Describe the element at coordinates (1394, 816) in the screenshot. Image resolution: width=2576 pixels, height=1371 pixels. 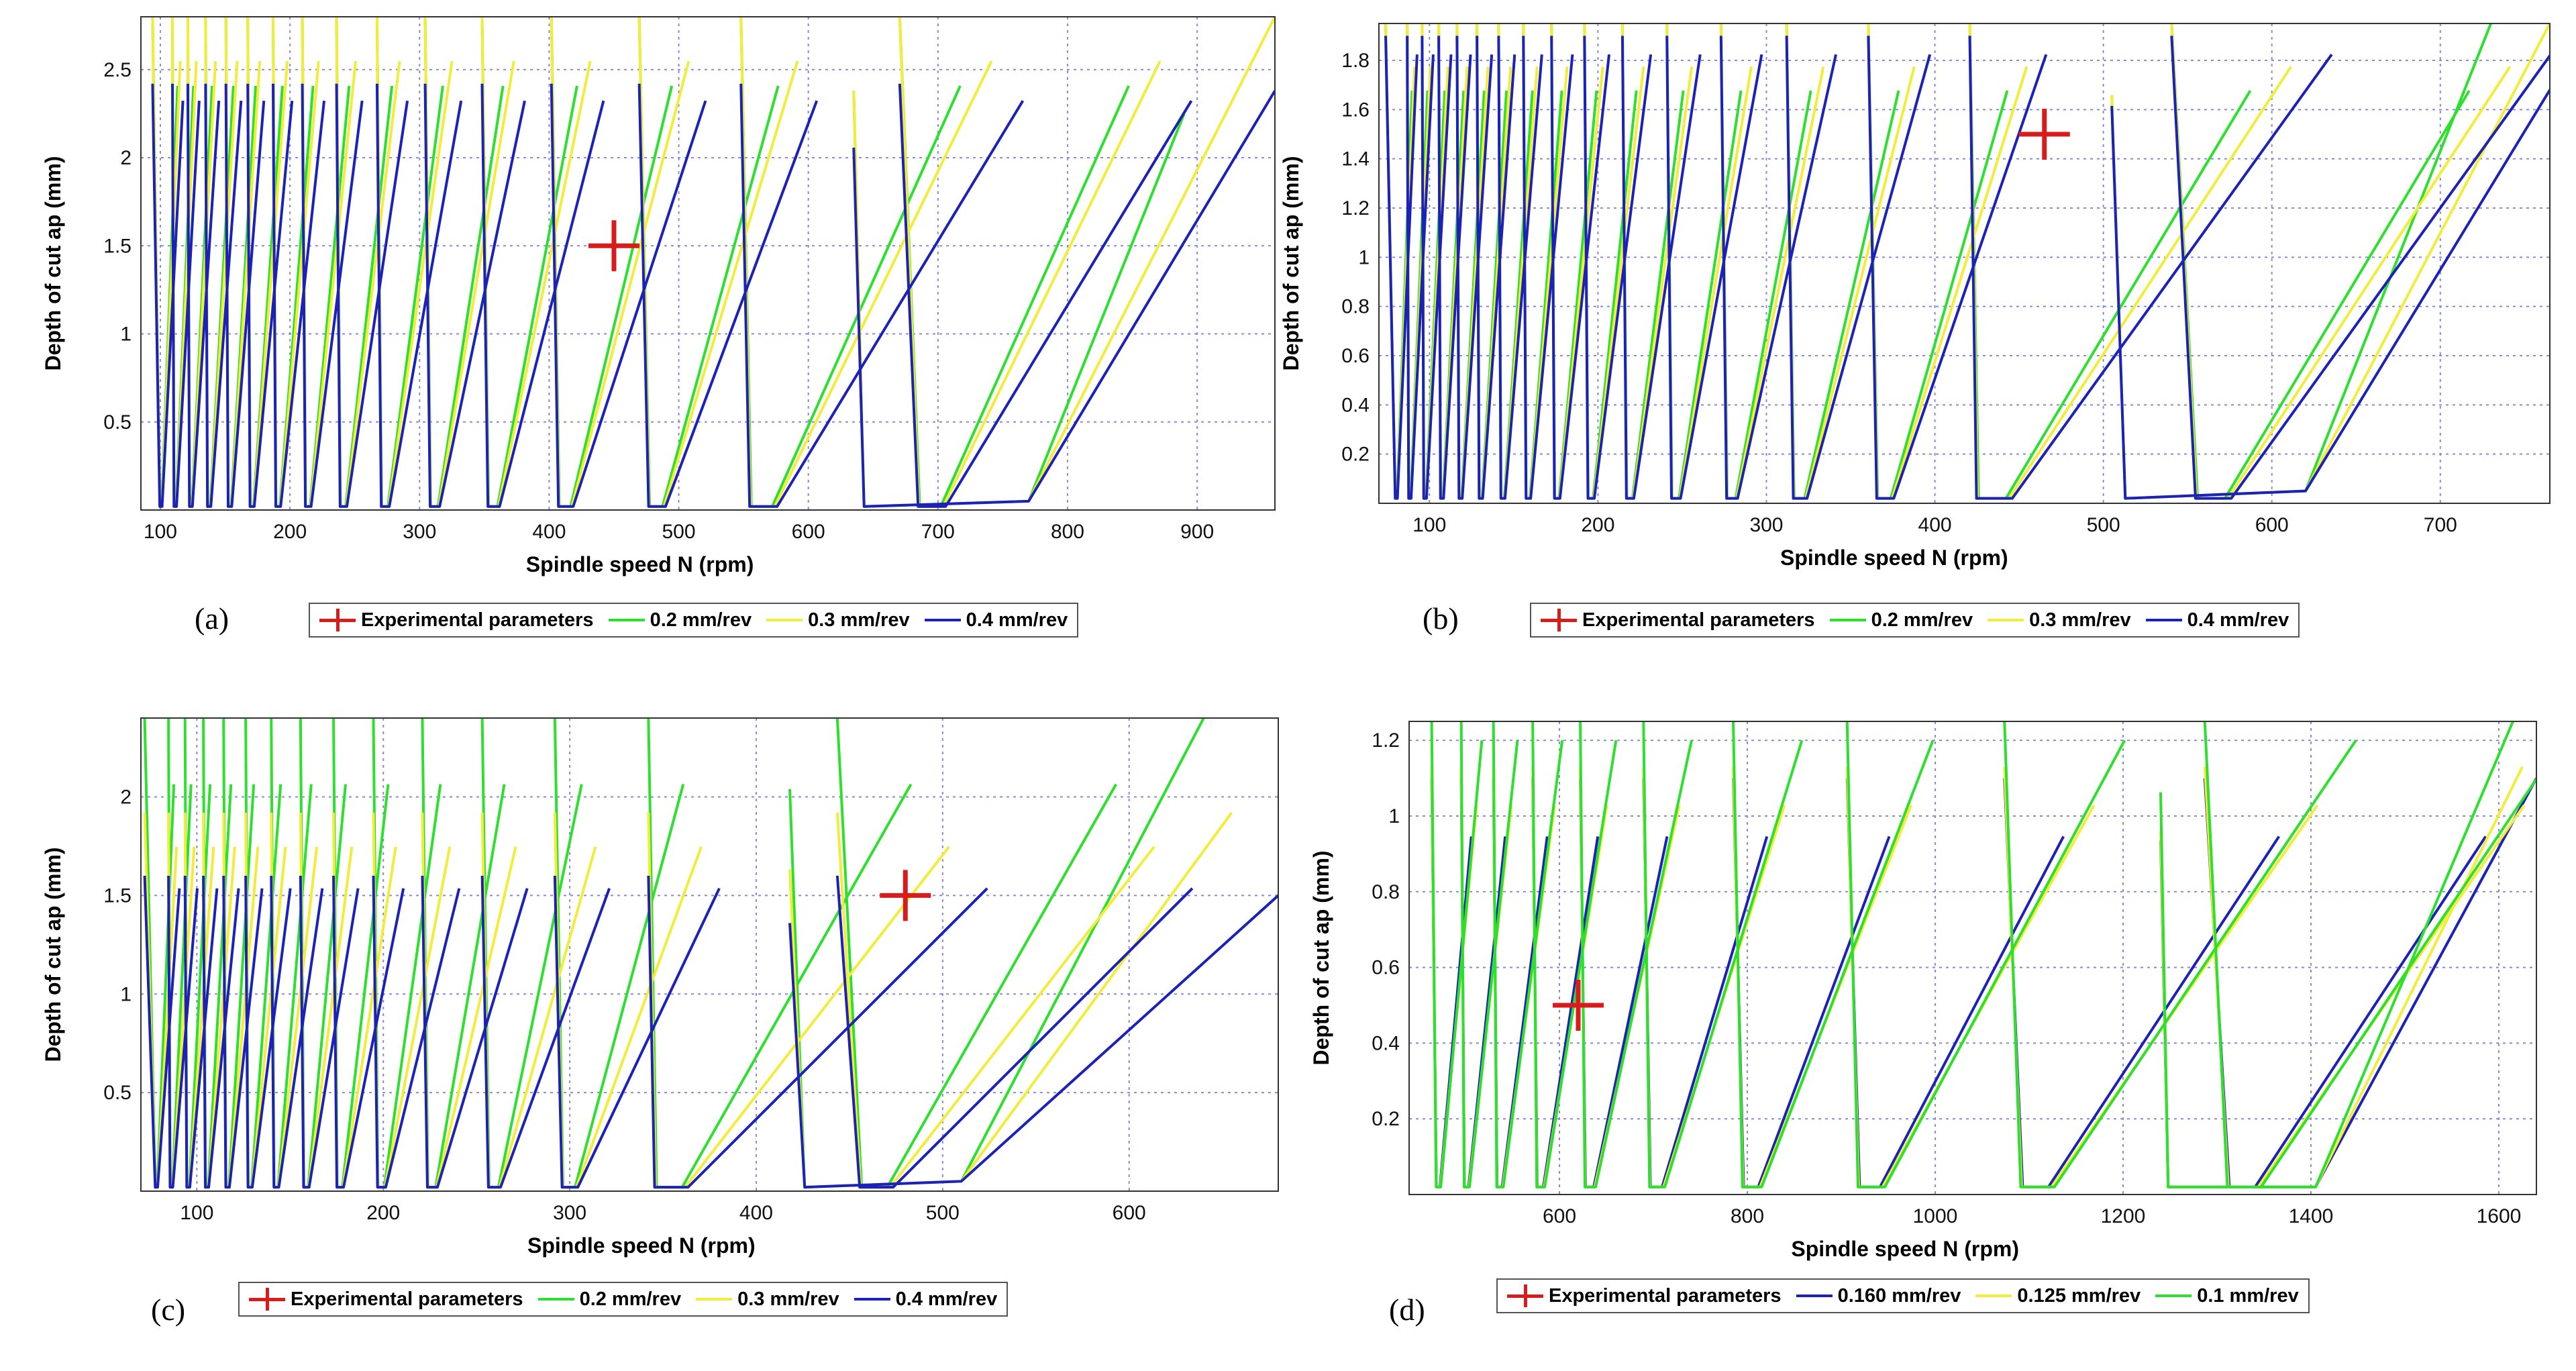
I see `y-tick-label-d: 1` at that location.